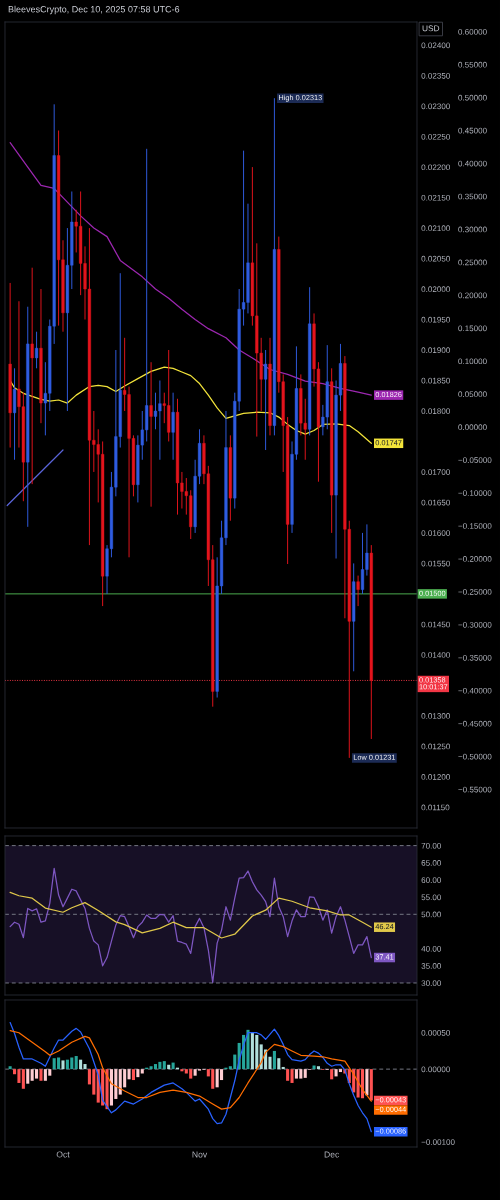 The width and height of the screenshot is (500, 1200). I want to click on y-tick-label: 0.01800, so click(435, 411).